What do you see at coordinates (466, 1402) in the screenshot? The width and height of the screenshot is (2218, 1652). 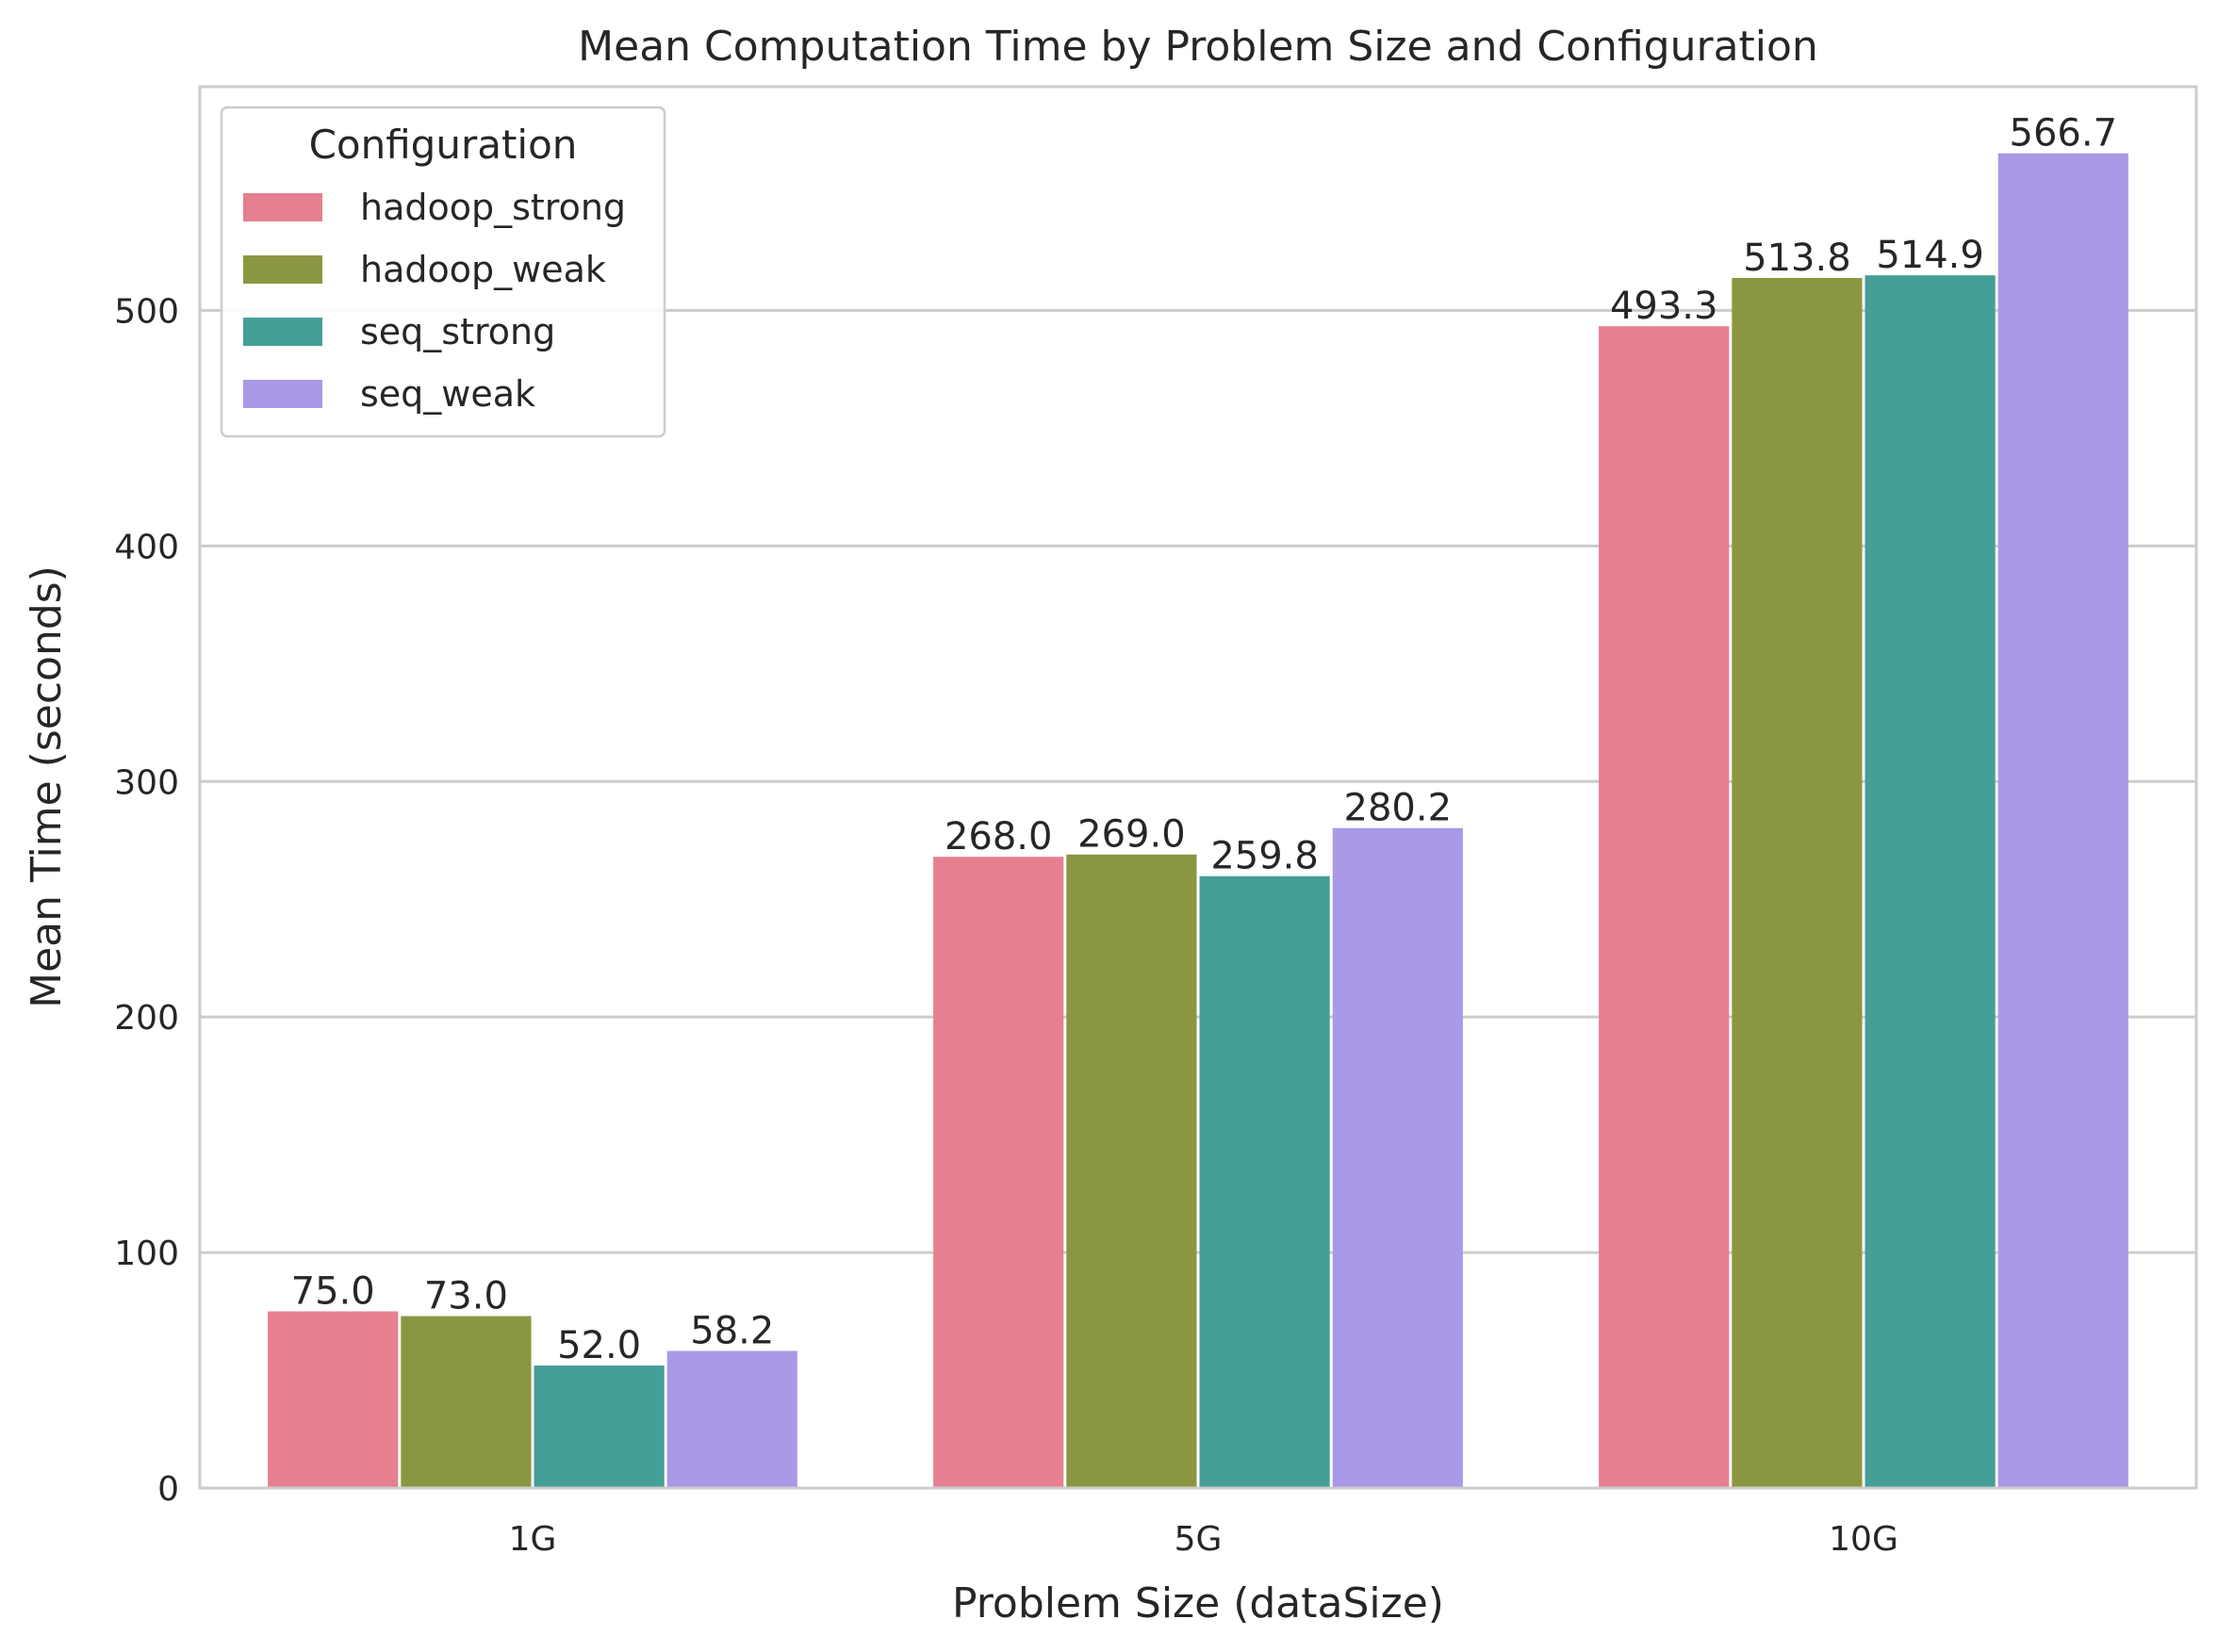 I see `bar-hadoop_weak-1G` at bounding box center [466, 1402].